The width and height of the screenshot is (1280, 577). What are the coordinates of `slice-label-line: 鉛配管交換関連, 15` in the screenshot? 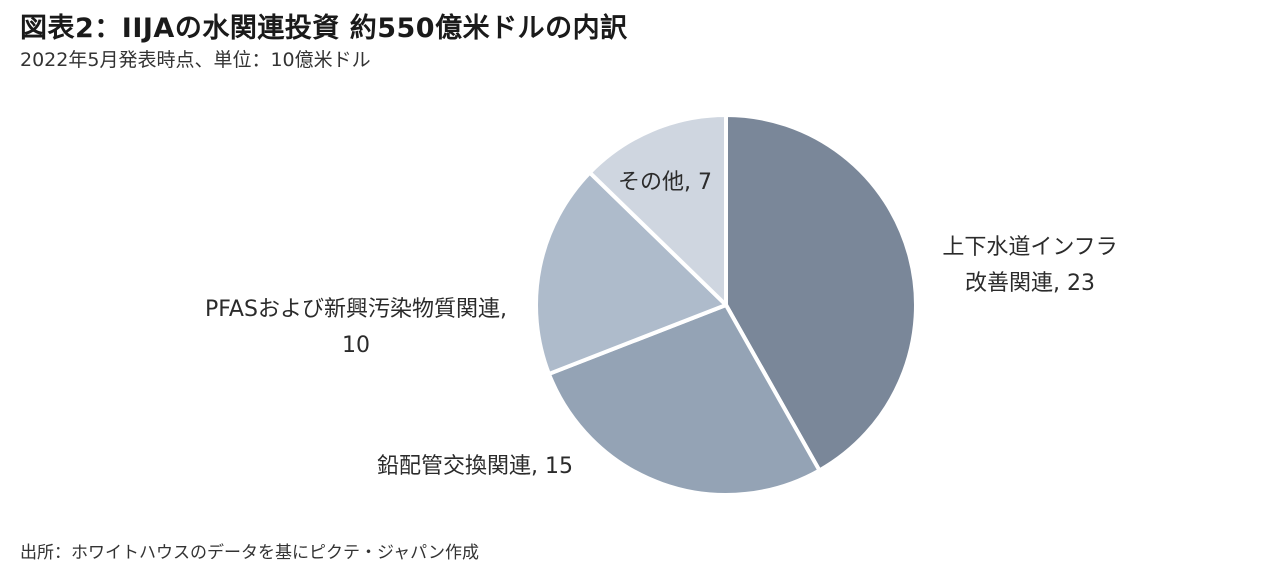 It's located at (475, 466).